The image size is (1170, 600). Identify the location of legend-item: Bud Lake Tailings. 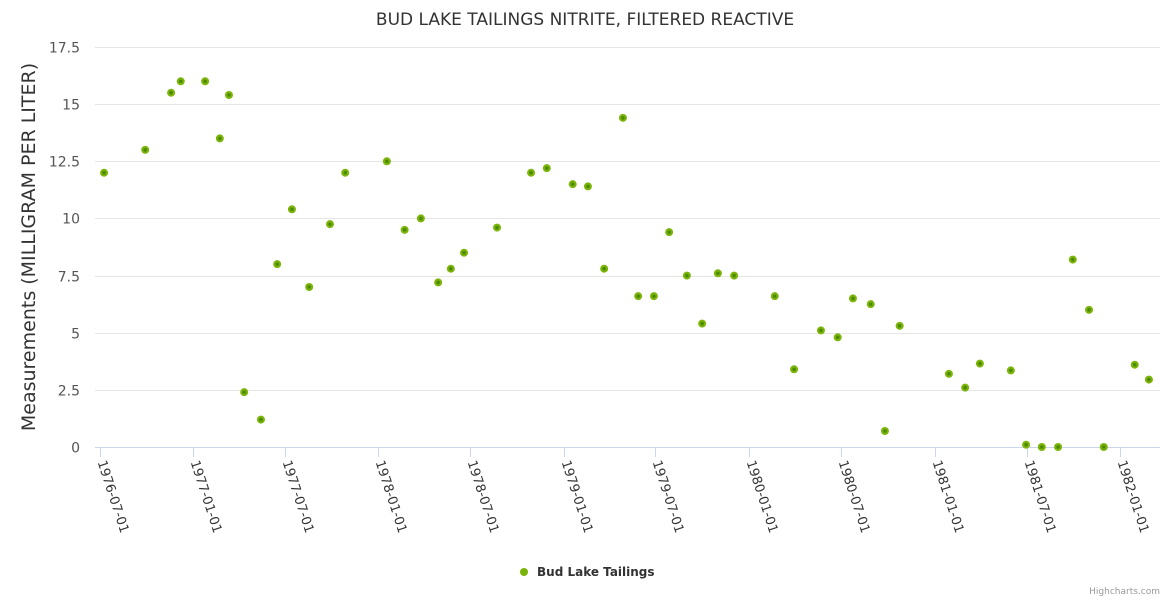
(587, 572).